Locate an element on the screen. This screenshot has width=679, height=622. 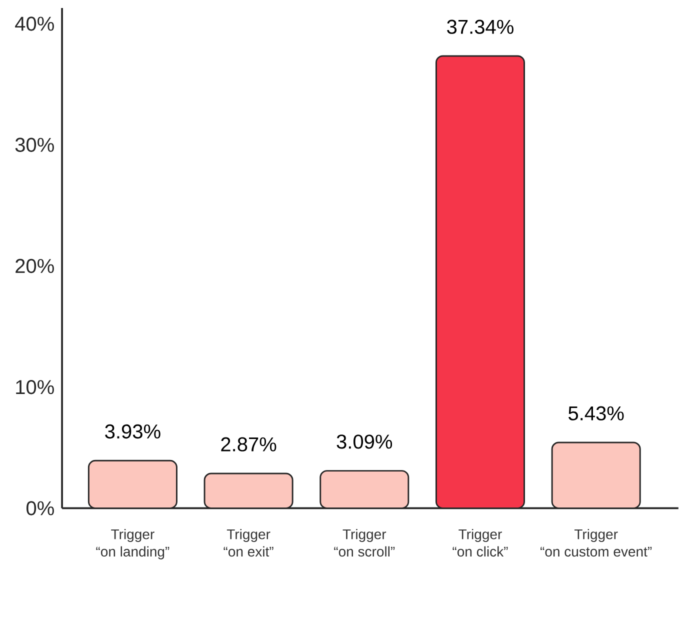
y-tick-label: 0% is located at coordinates (40, 508).